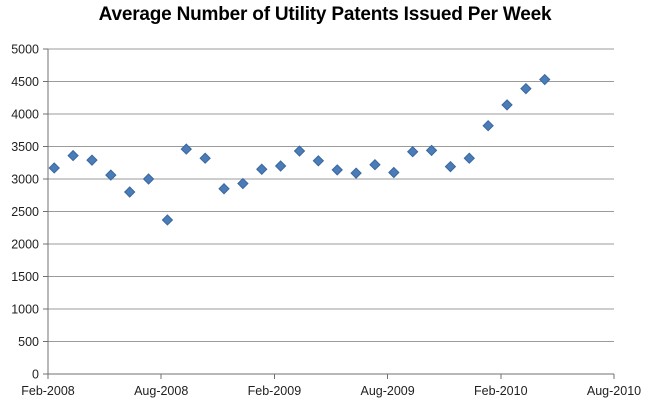 The height and width of the screenshot is (415, 650). What do you see at coordinates (275, 391) in the screenshot?
I see `x-tick-label: Feb-2009` at bounding box center [275, 391].